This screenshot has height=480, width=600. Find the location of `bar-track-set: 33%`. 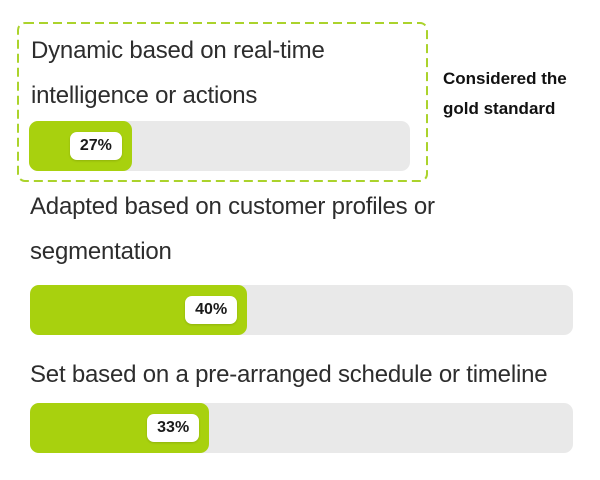

bar-track-set: 33% is located at coordinates (301, 428).